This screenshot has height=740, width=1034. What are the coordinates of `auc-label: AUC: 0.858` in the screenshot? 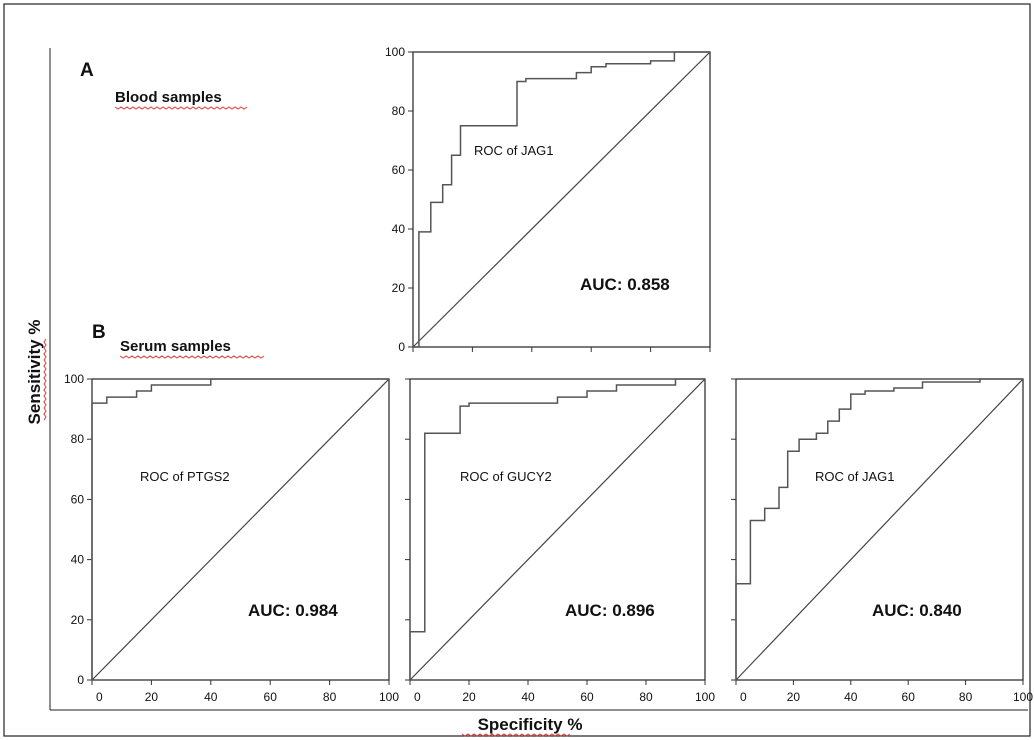 It's located at (625, 284).